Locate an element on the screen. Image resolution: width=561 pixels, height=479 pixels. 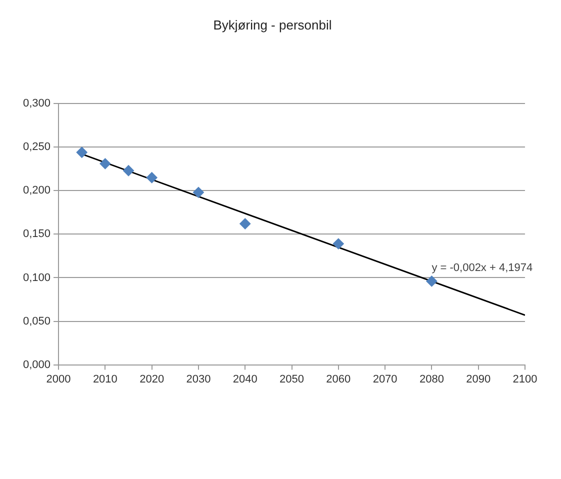
x-tick-label: 2040 is located at coordinates (245, 379).